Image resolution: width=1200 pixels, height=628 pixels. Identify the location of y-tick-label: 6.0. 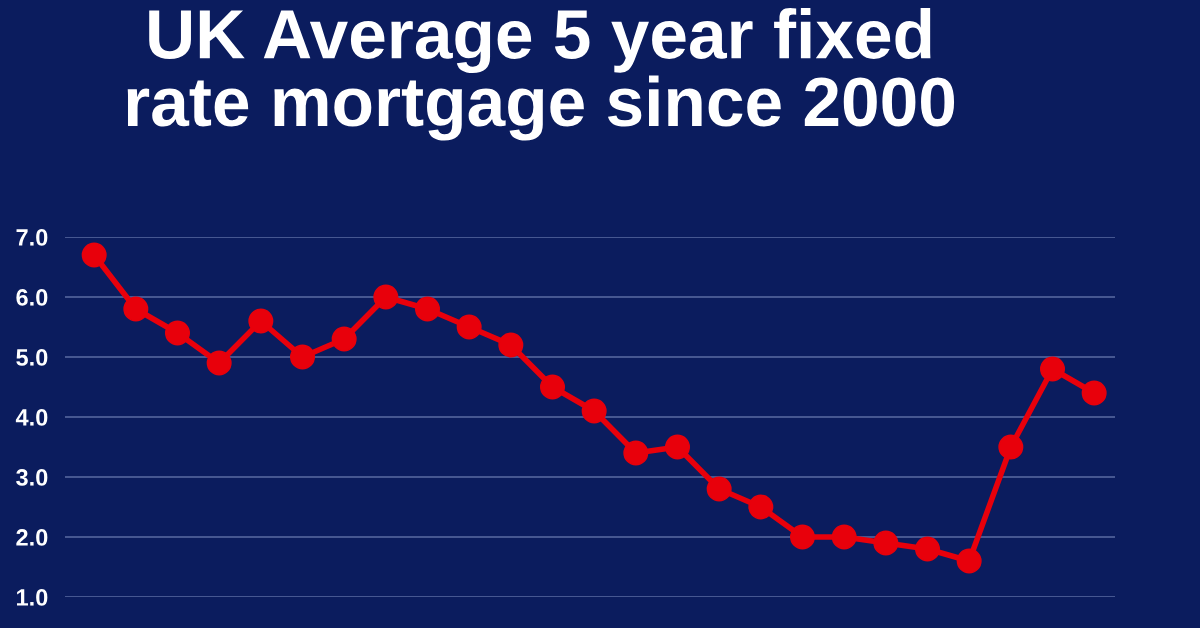
(32, 297).